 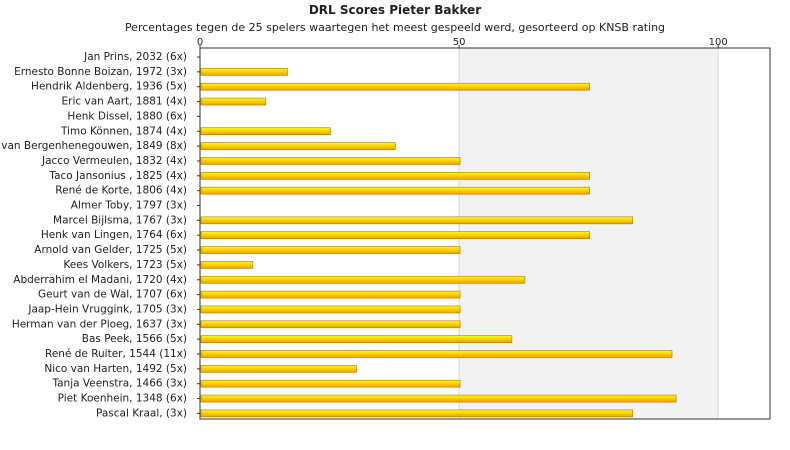 I want to click on category-label: Tanja Veenstra, 1466 (3x), so click(x=119, y=384).